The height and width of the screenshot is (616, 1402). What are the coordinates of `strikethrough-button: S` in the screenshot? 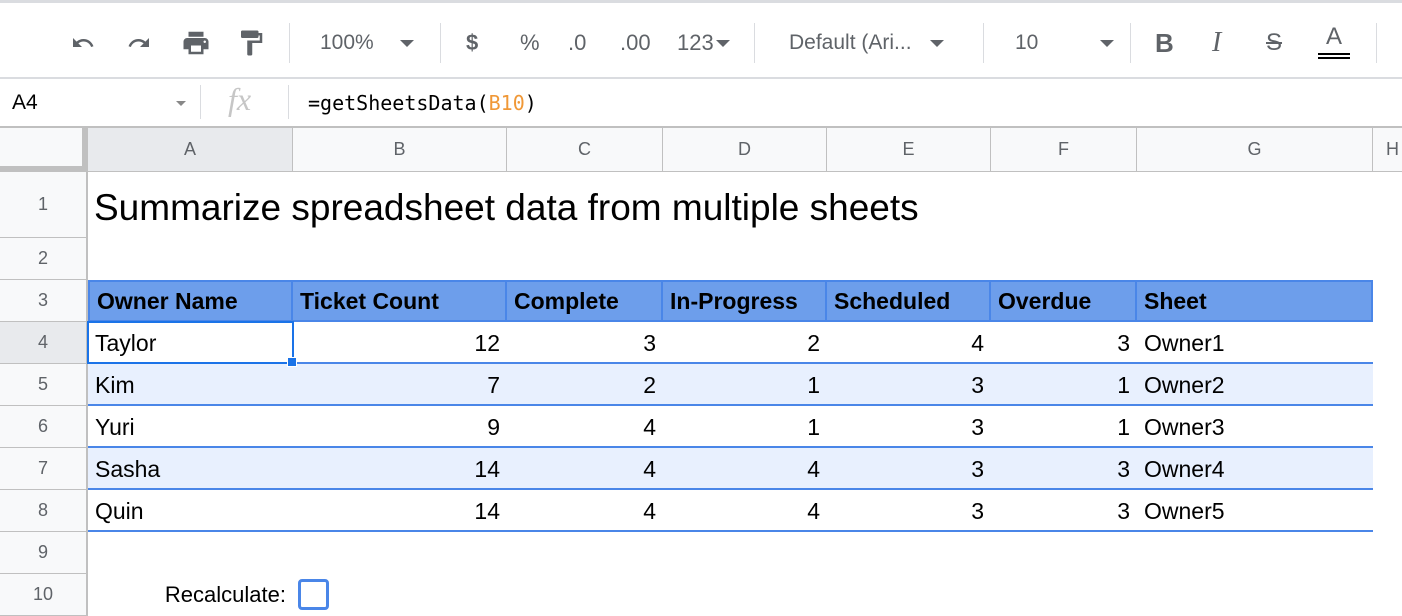 It's located at (1274, 42).